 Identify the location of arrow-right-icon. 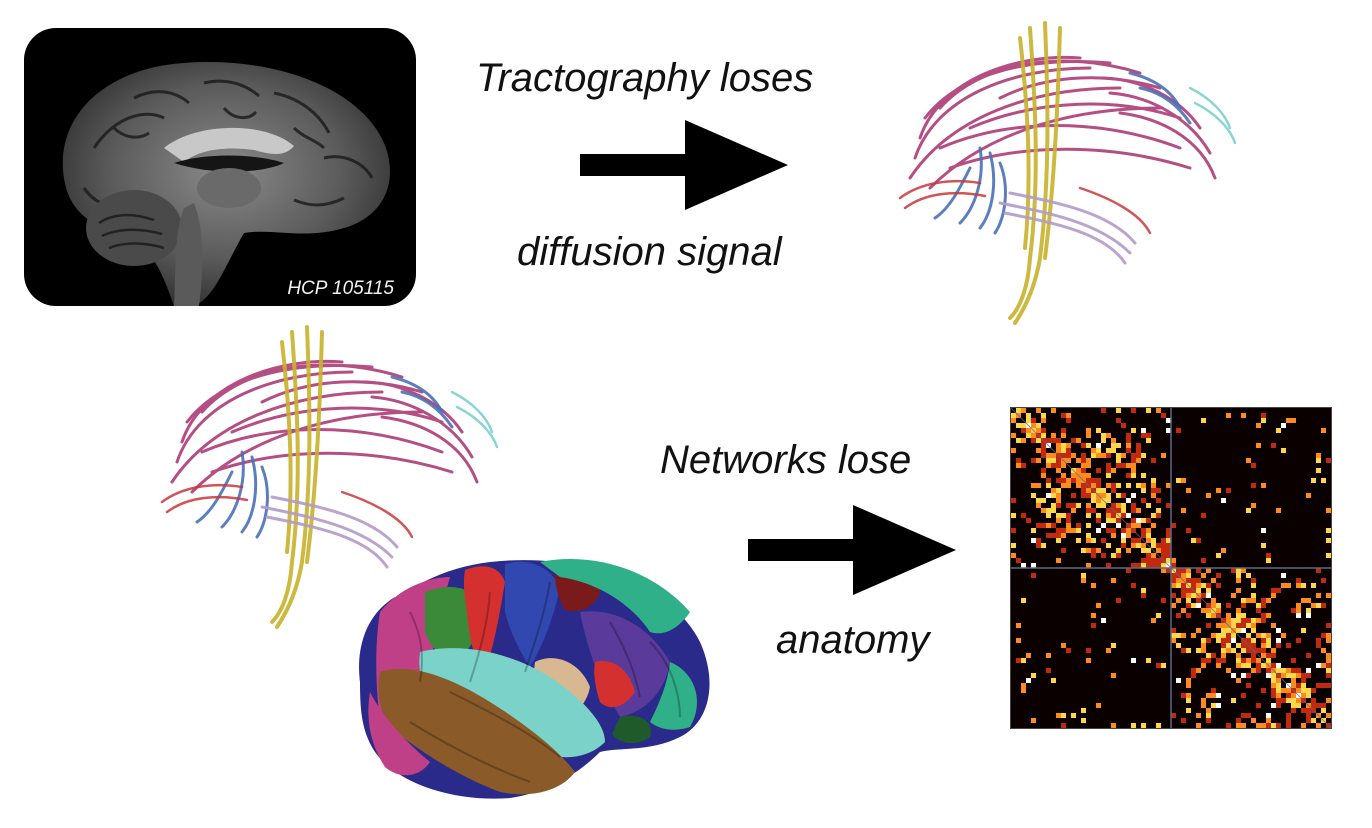
(685, 165).